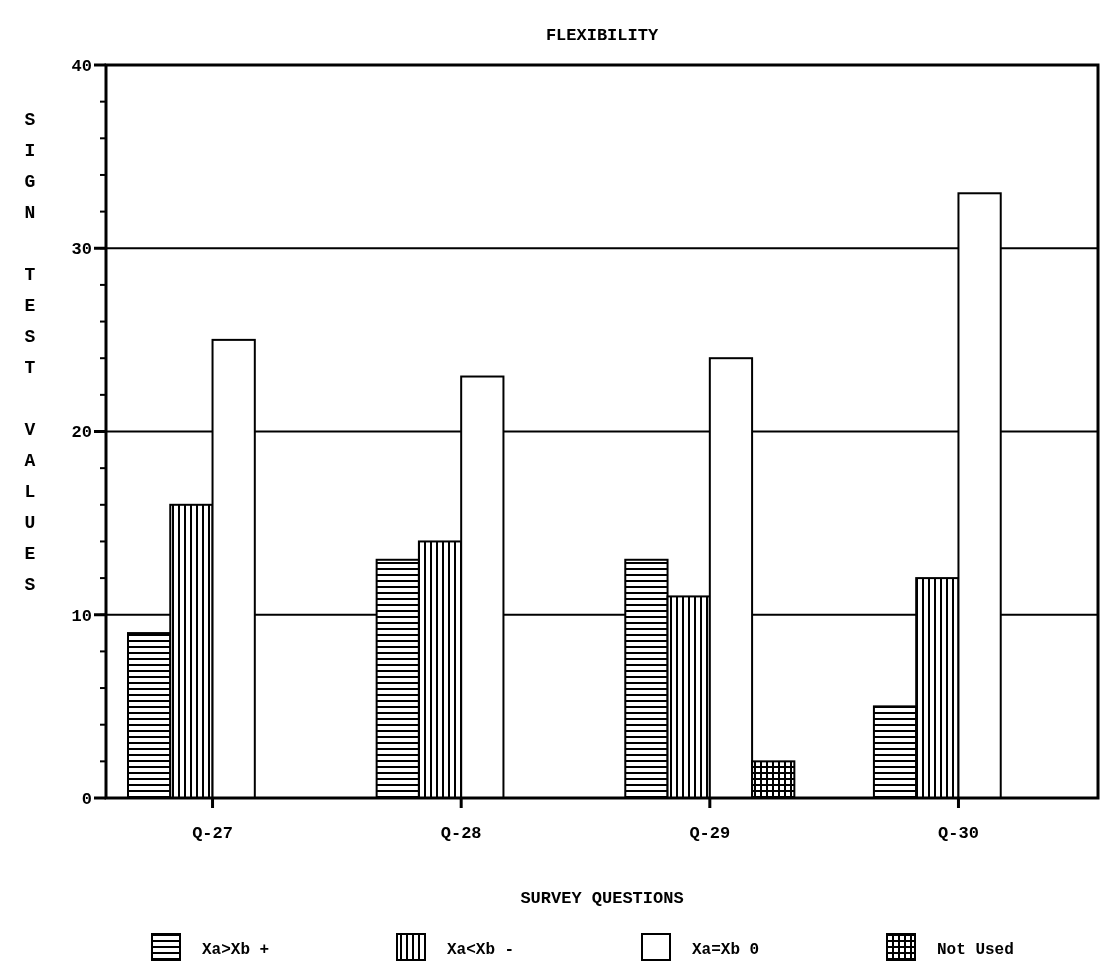 This screenshot has width=1116, height=980. I want to click on chart-title: FLEXIBILITY, so click(602, 35).